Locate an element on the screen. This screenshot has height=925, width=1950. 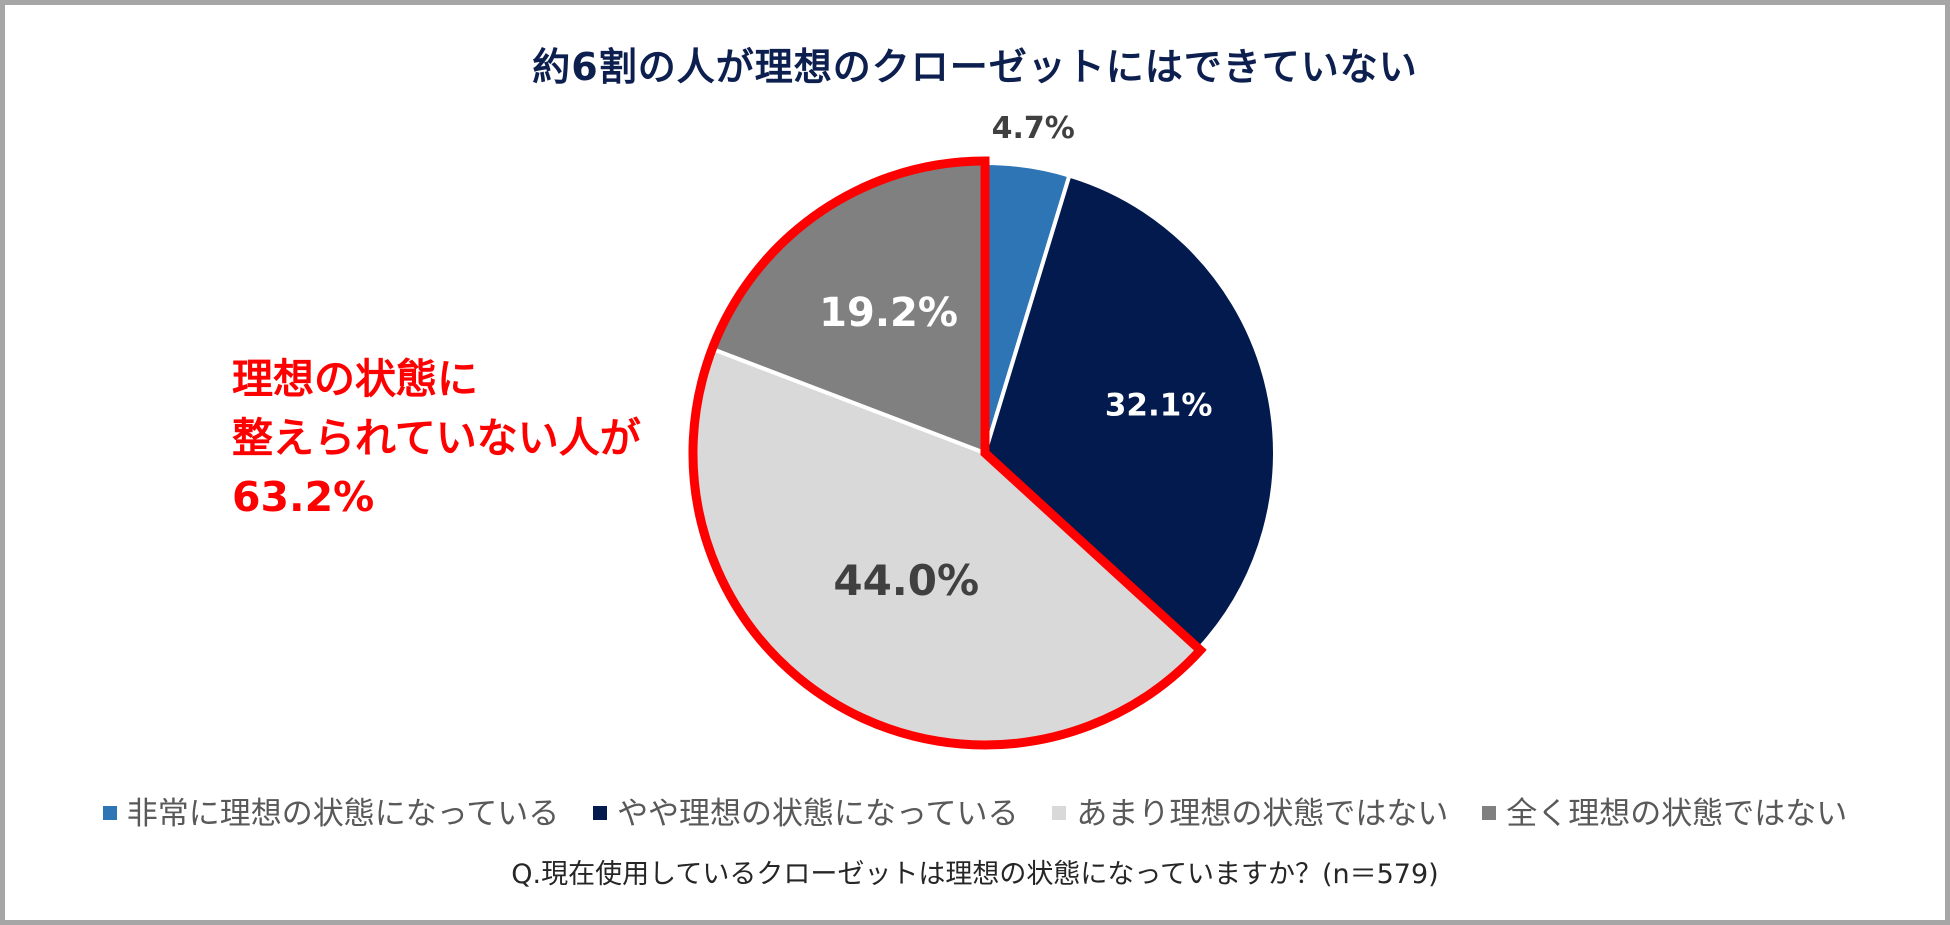
callout-line-3: 63.2% is located at coordinates (303, 497).